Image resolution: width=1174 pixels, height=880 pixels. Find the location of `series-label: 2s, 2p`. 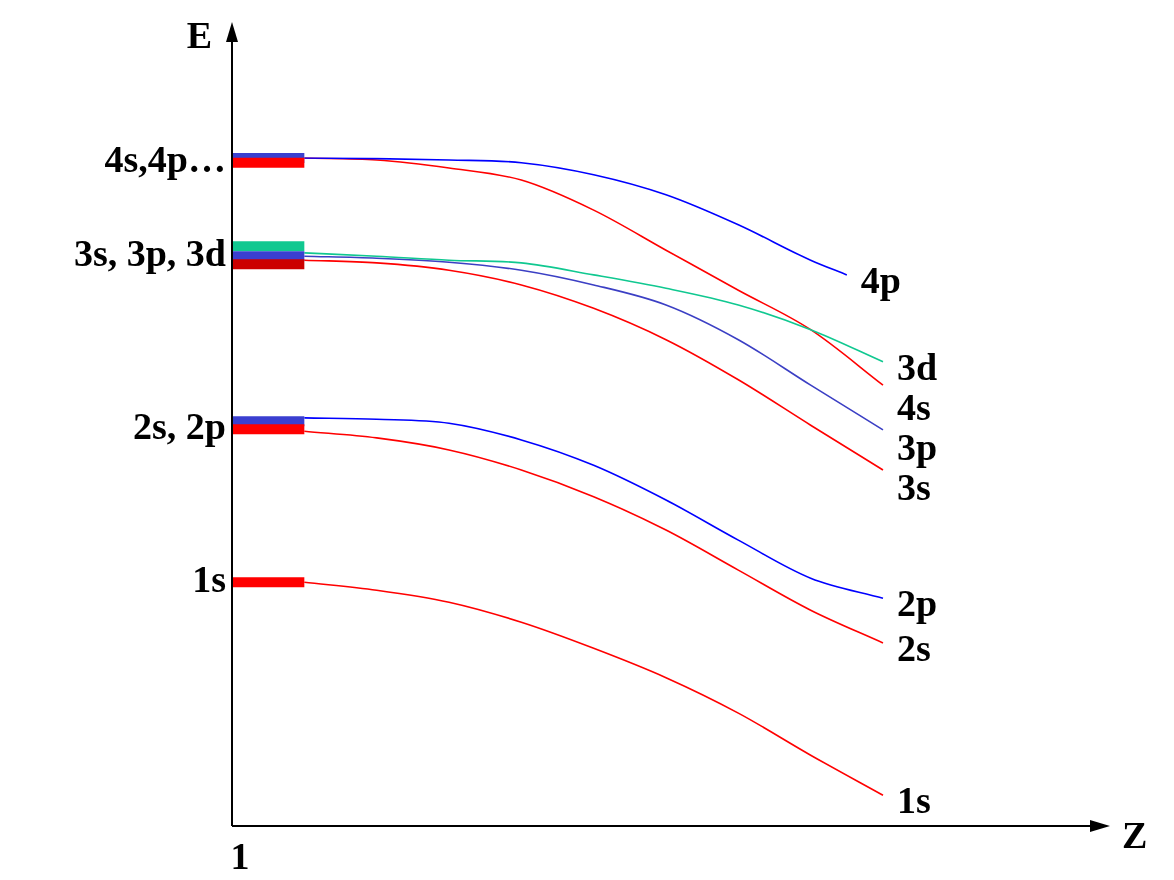

series-label: 2s, 2p is located at coordinates (179, 426).